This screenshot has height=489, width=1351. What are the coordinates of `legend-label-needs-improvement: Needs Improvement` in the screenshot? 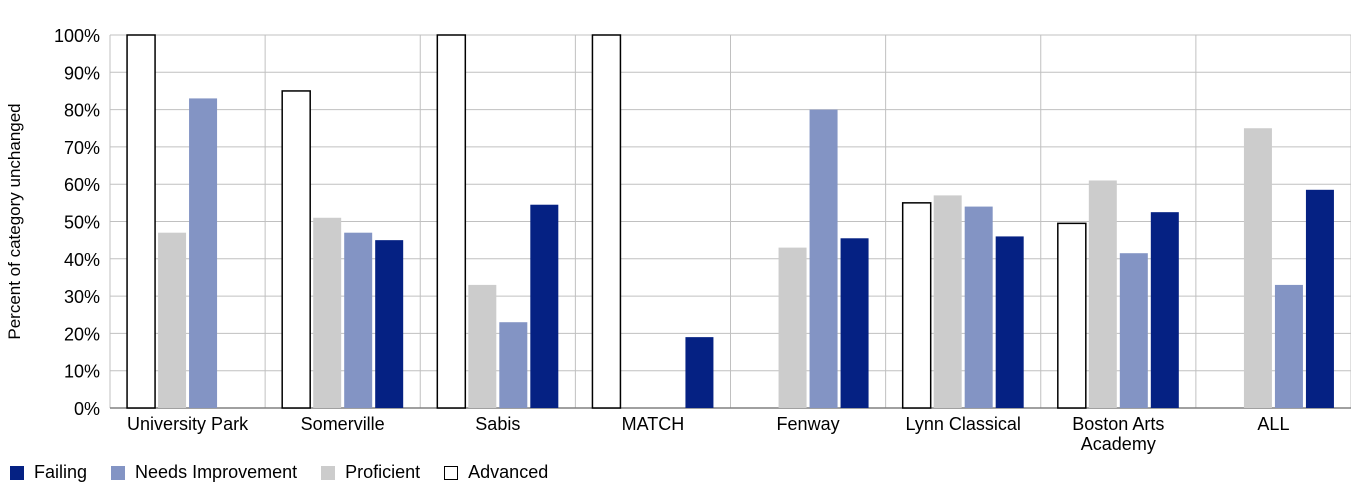 It's located at (216, 472).